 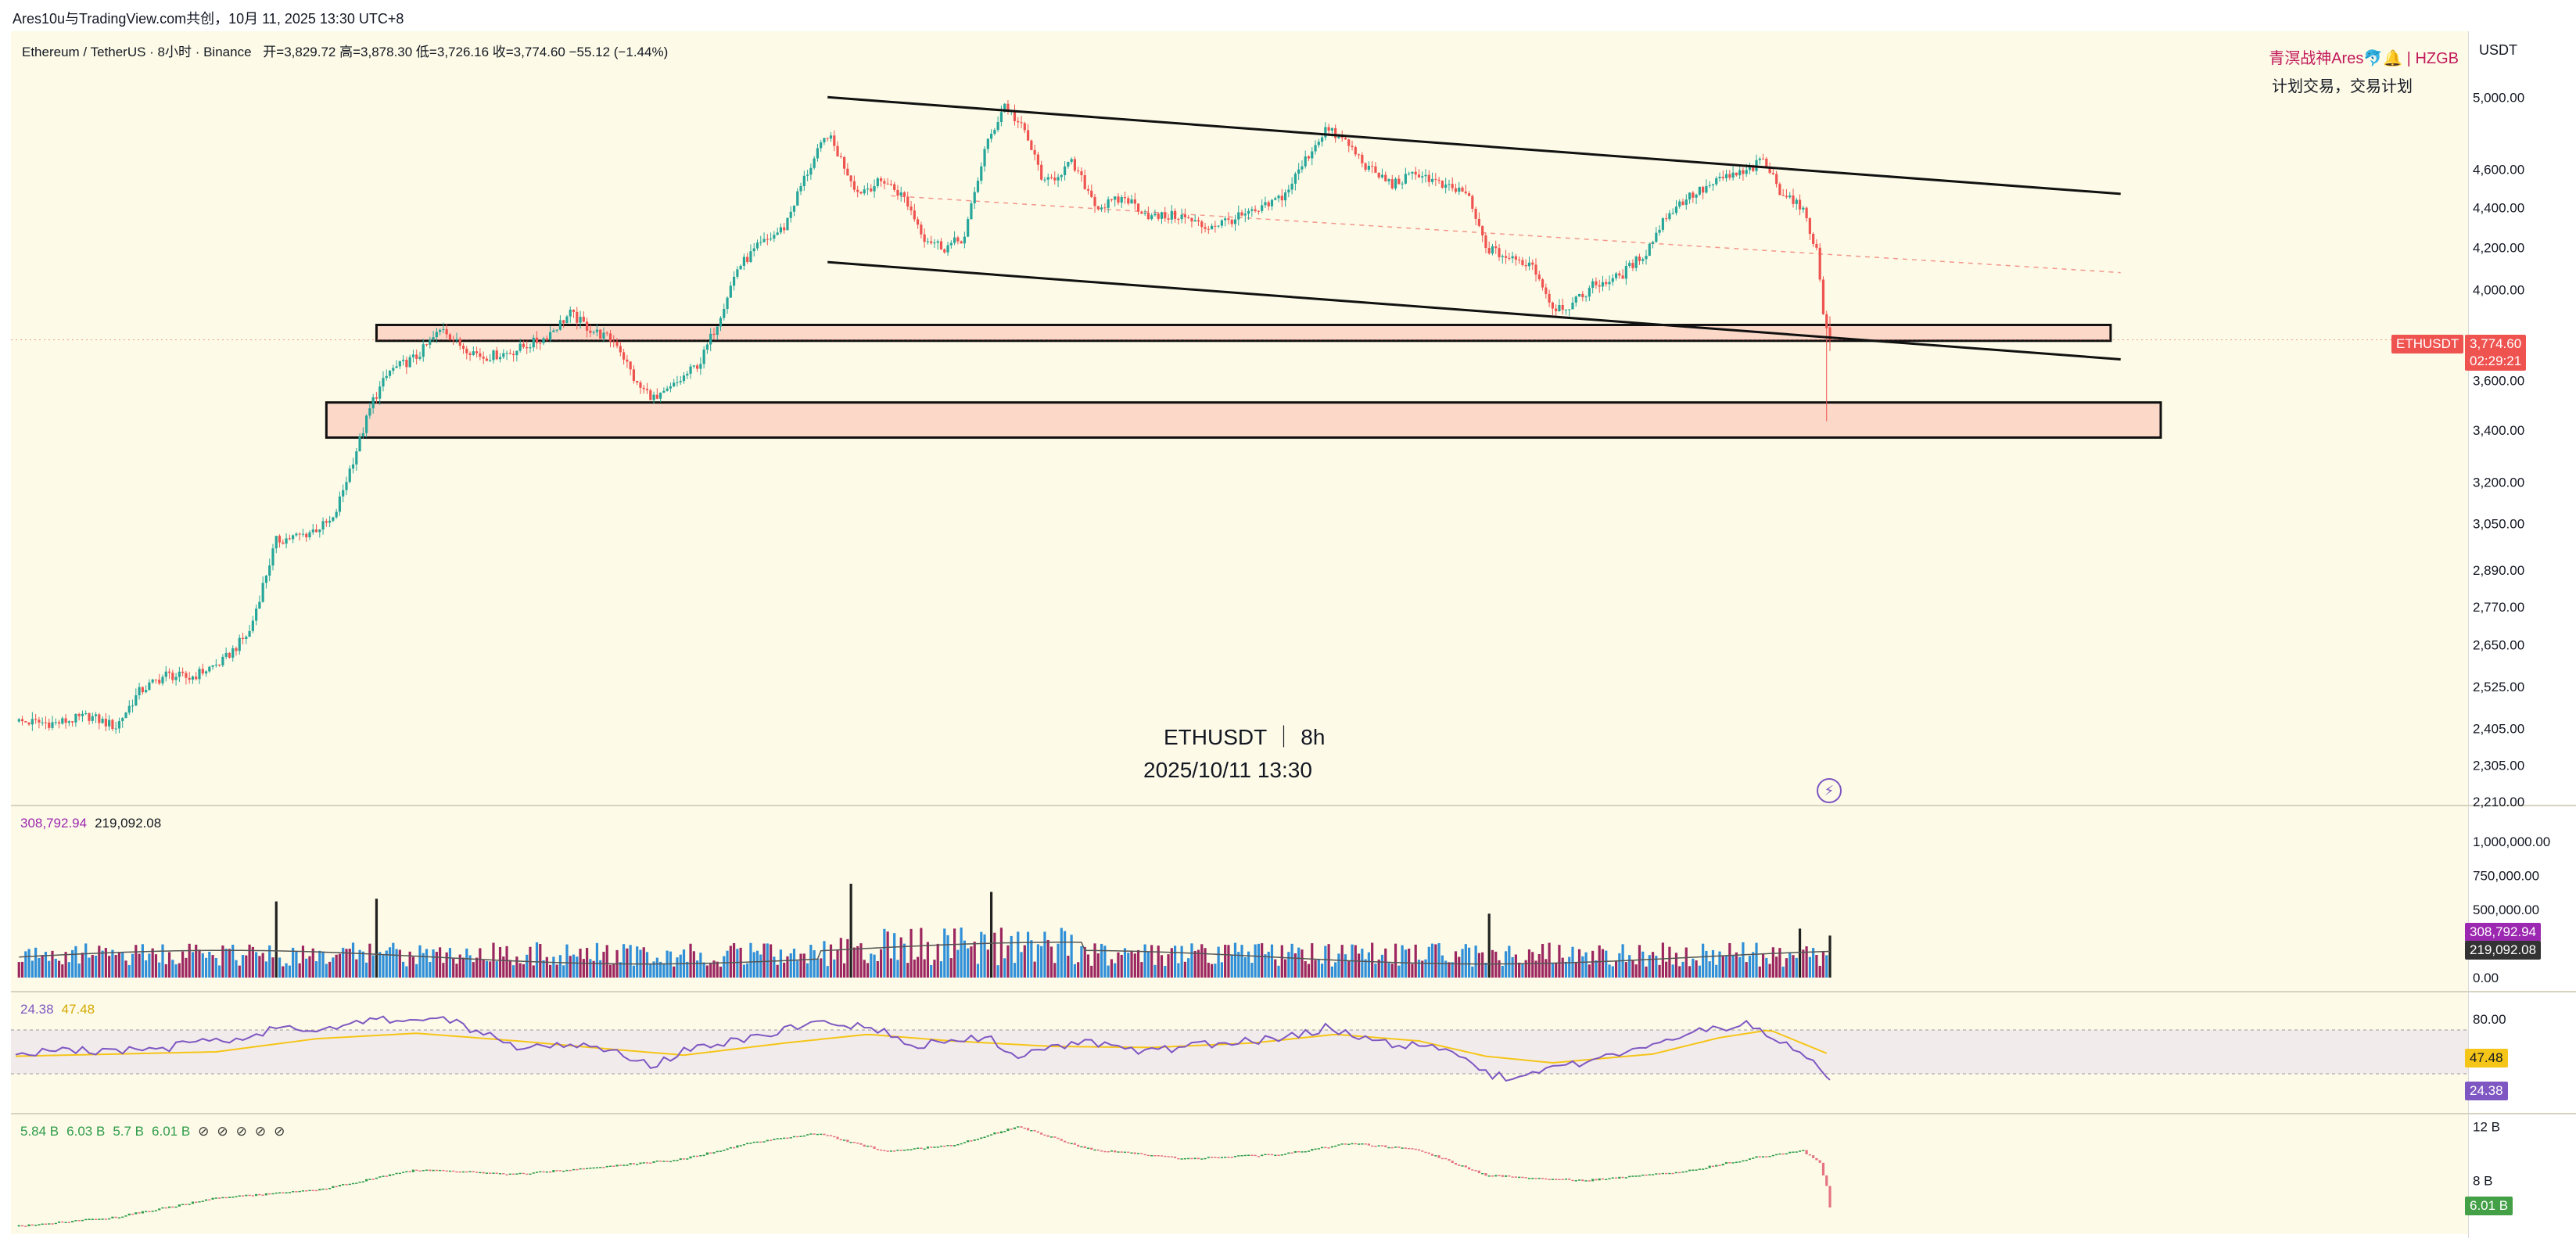 What do you see at coordinates (2498, 50) in the screenshot?
I see `currency-label: USDT` at bounding box center [2498, 50].